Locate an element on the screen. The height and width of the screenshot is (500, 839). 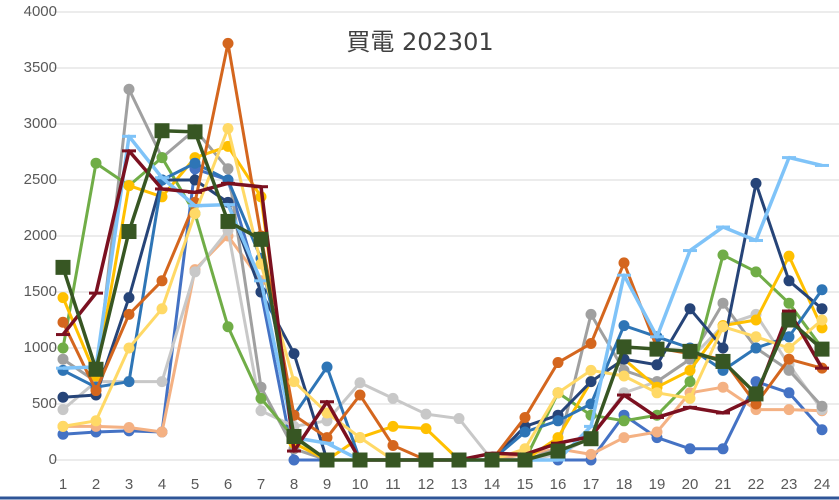
y-tick-label: 4000 is located at coordinates (40, 11).